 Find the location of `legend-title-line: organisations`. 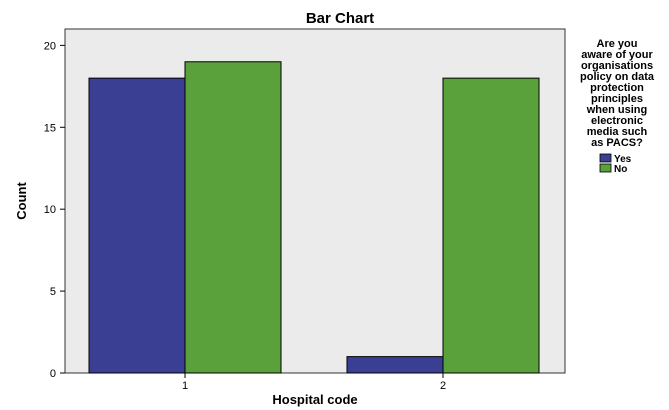

legend-title-line: organisations is located at coordinates (617, 66).